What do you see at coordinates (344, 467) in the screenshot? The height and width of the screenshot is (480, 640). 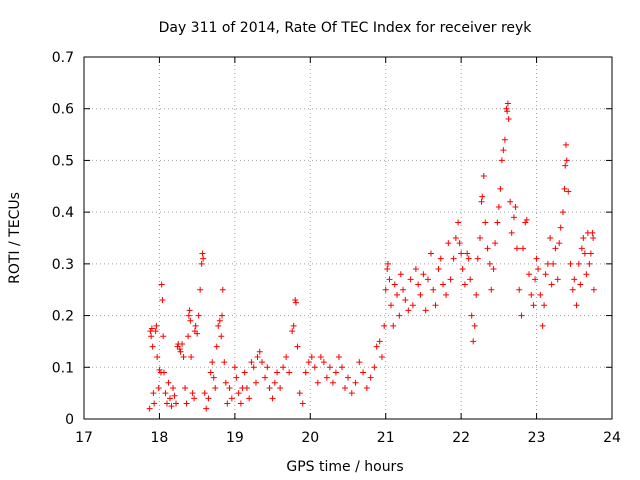 I see `x-axis-label: GPS time / hours` at bounding box center [344, 467].